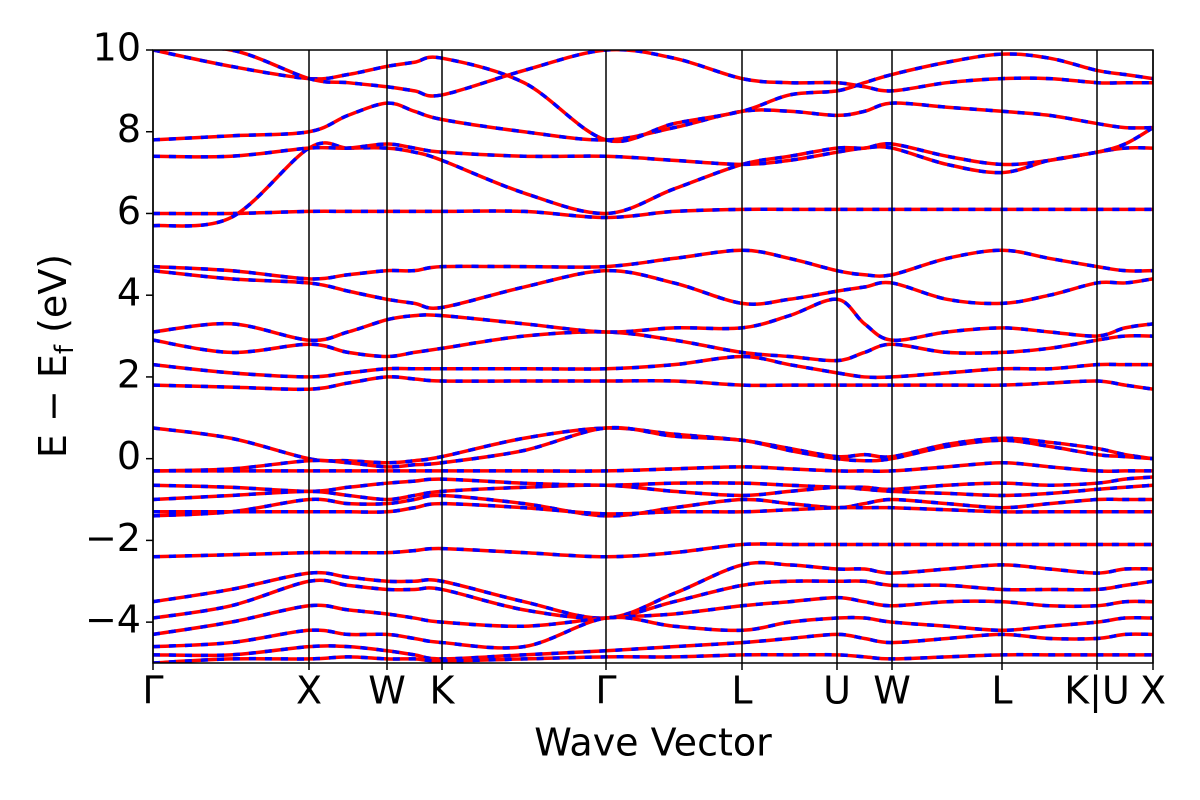 Image resolution: width=1200 pixels, height=800 pixels. What do you see at coordinates (653, 743) in the screenshot?
I see `x-axis-label: Wave Vector` at bounding box center [653, 743].